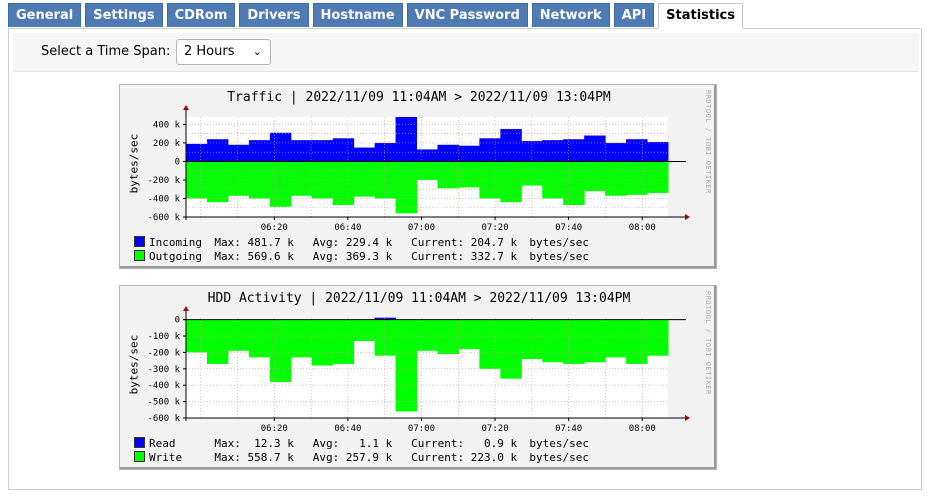 This screenshot has width=930, height=496. Describe the element at coordinates (139, 456) in the screenshot. I see `legend-swatch` at that location.